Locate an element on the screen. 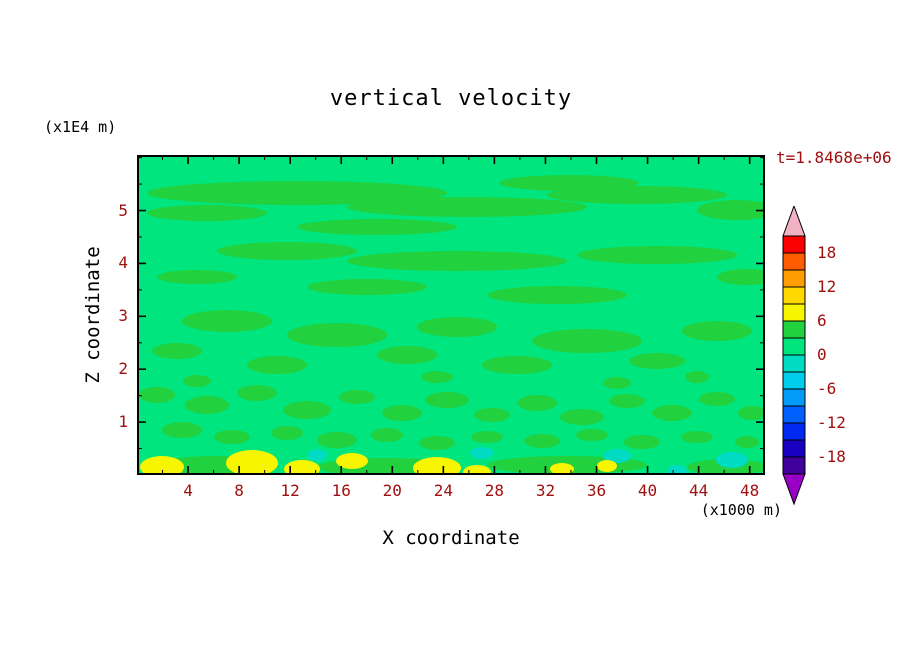  x-tick-label: 24 is located at coordinates (443, 490).